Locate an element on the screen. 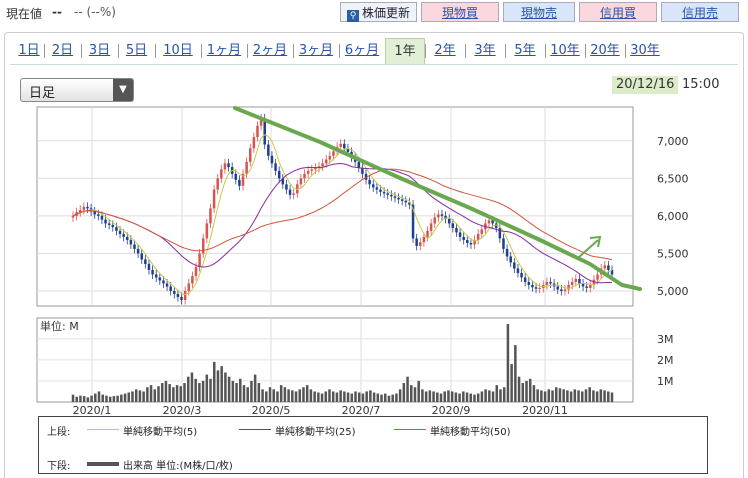 This screenshot has width=748, height=478. margin-buy-button: 信用買 is located at coordinates (618, 12).